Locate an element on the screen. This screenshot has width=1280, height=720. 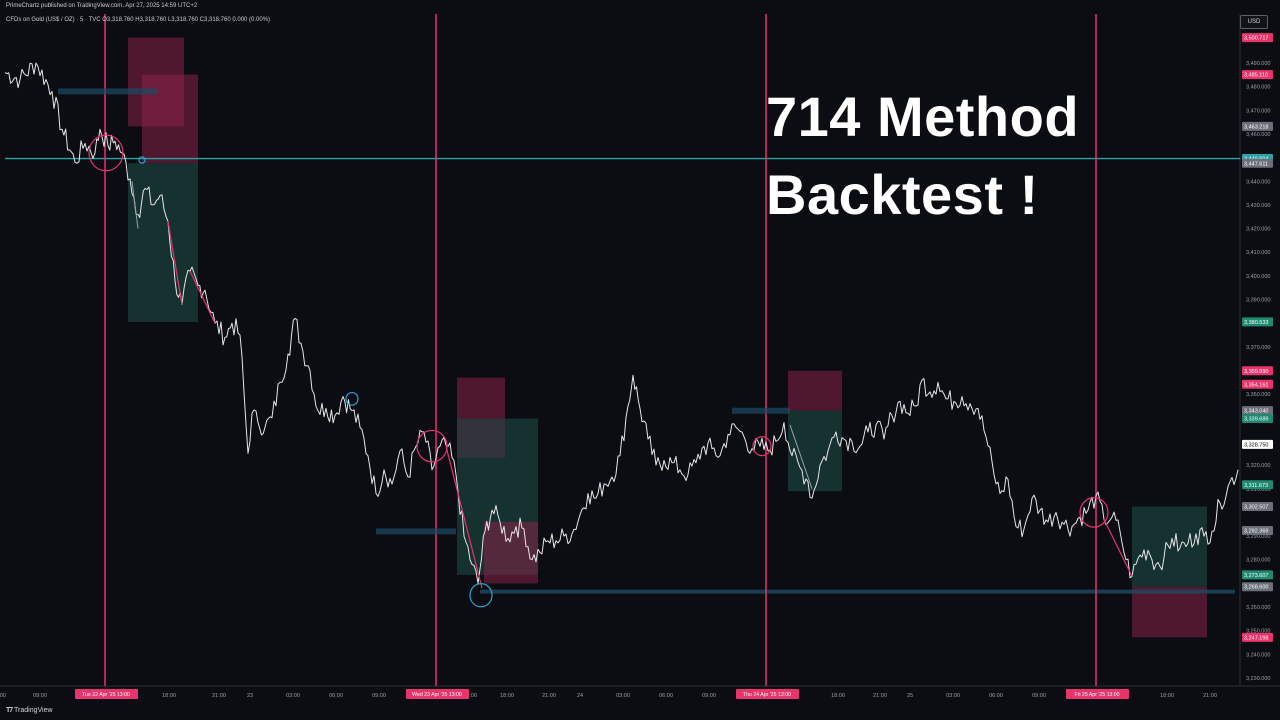
session-label: Fri 25 Apr '25 13:00 is located at coordinates (1096, 695).